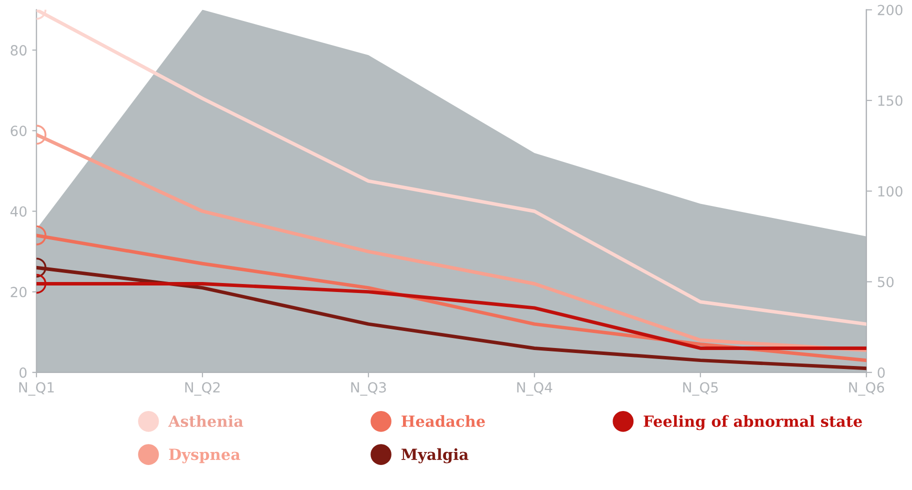  Describe the element at coordinates (886, 282) in the screenshot. I see `y2-tick-label: 50` at that location.